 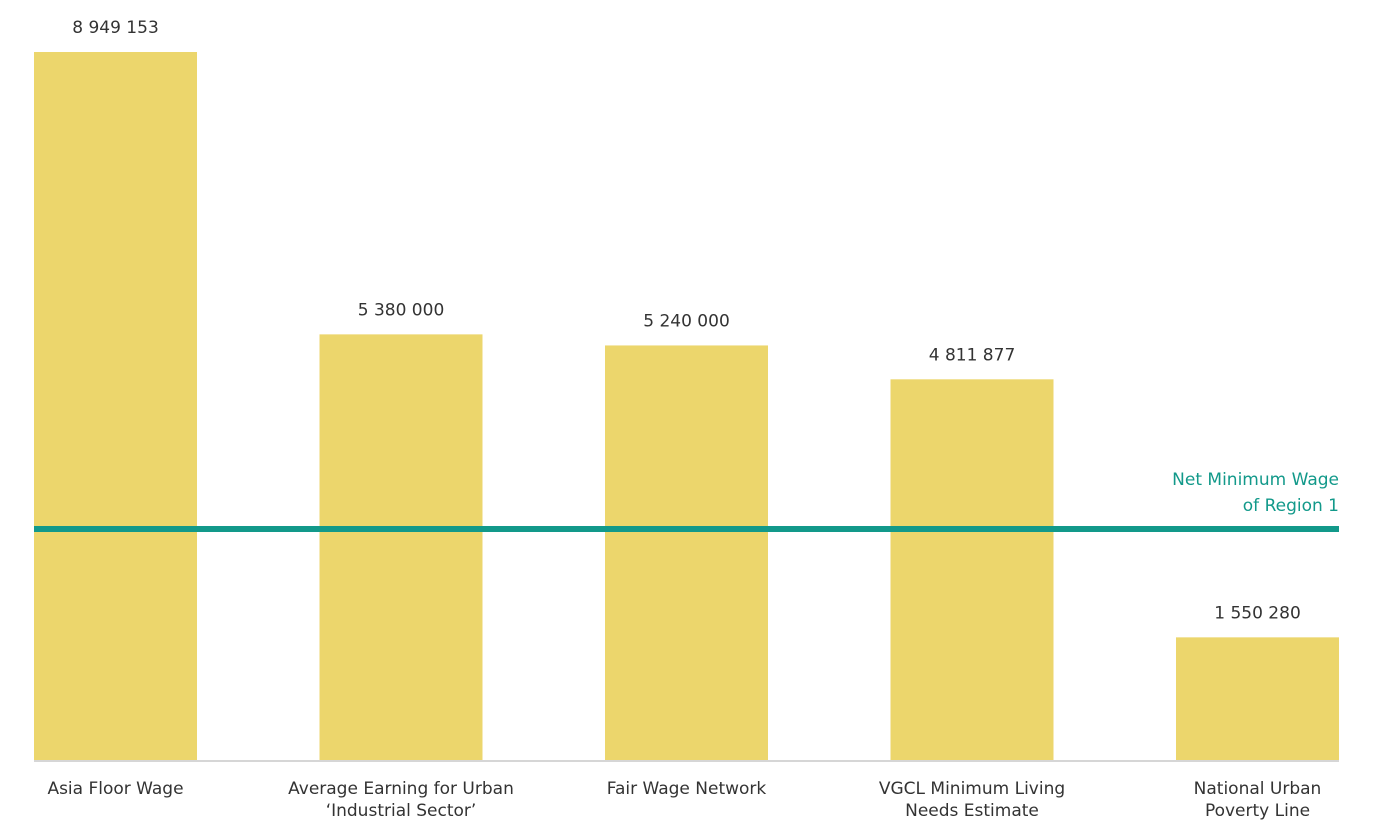 I want to click on category-label: National Urban, so click(x=1258, y=789).